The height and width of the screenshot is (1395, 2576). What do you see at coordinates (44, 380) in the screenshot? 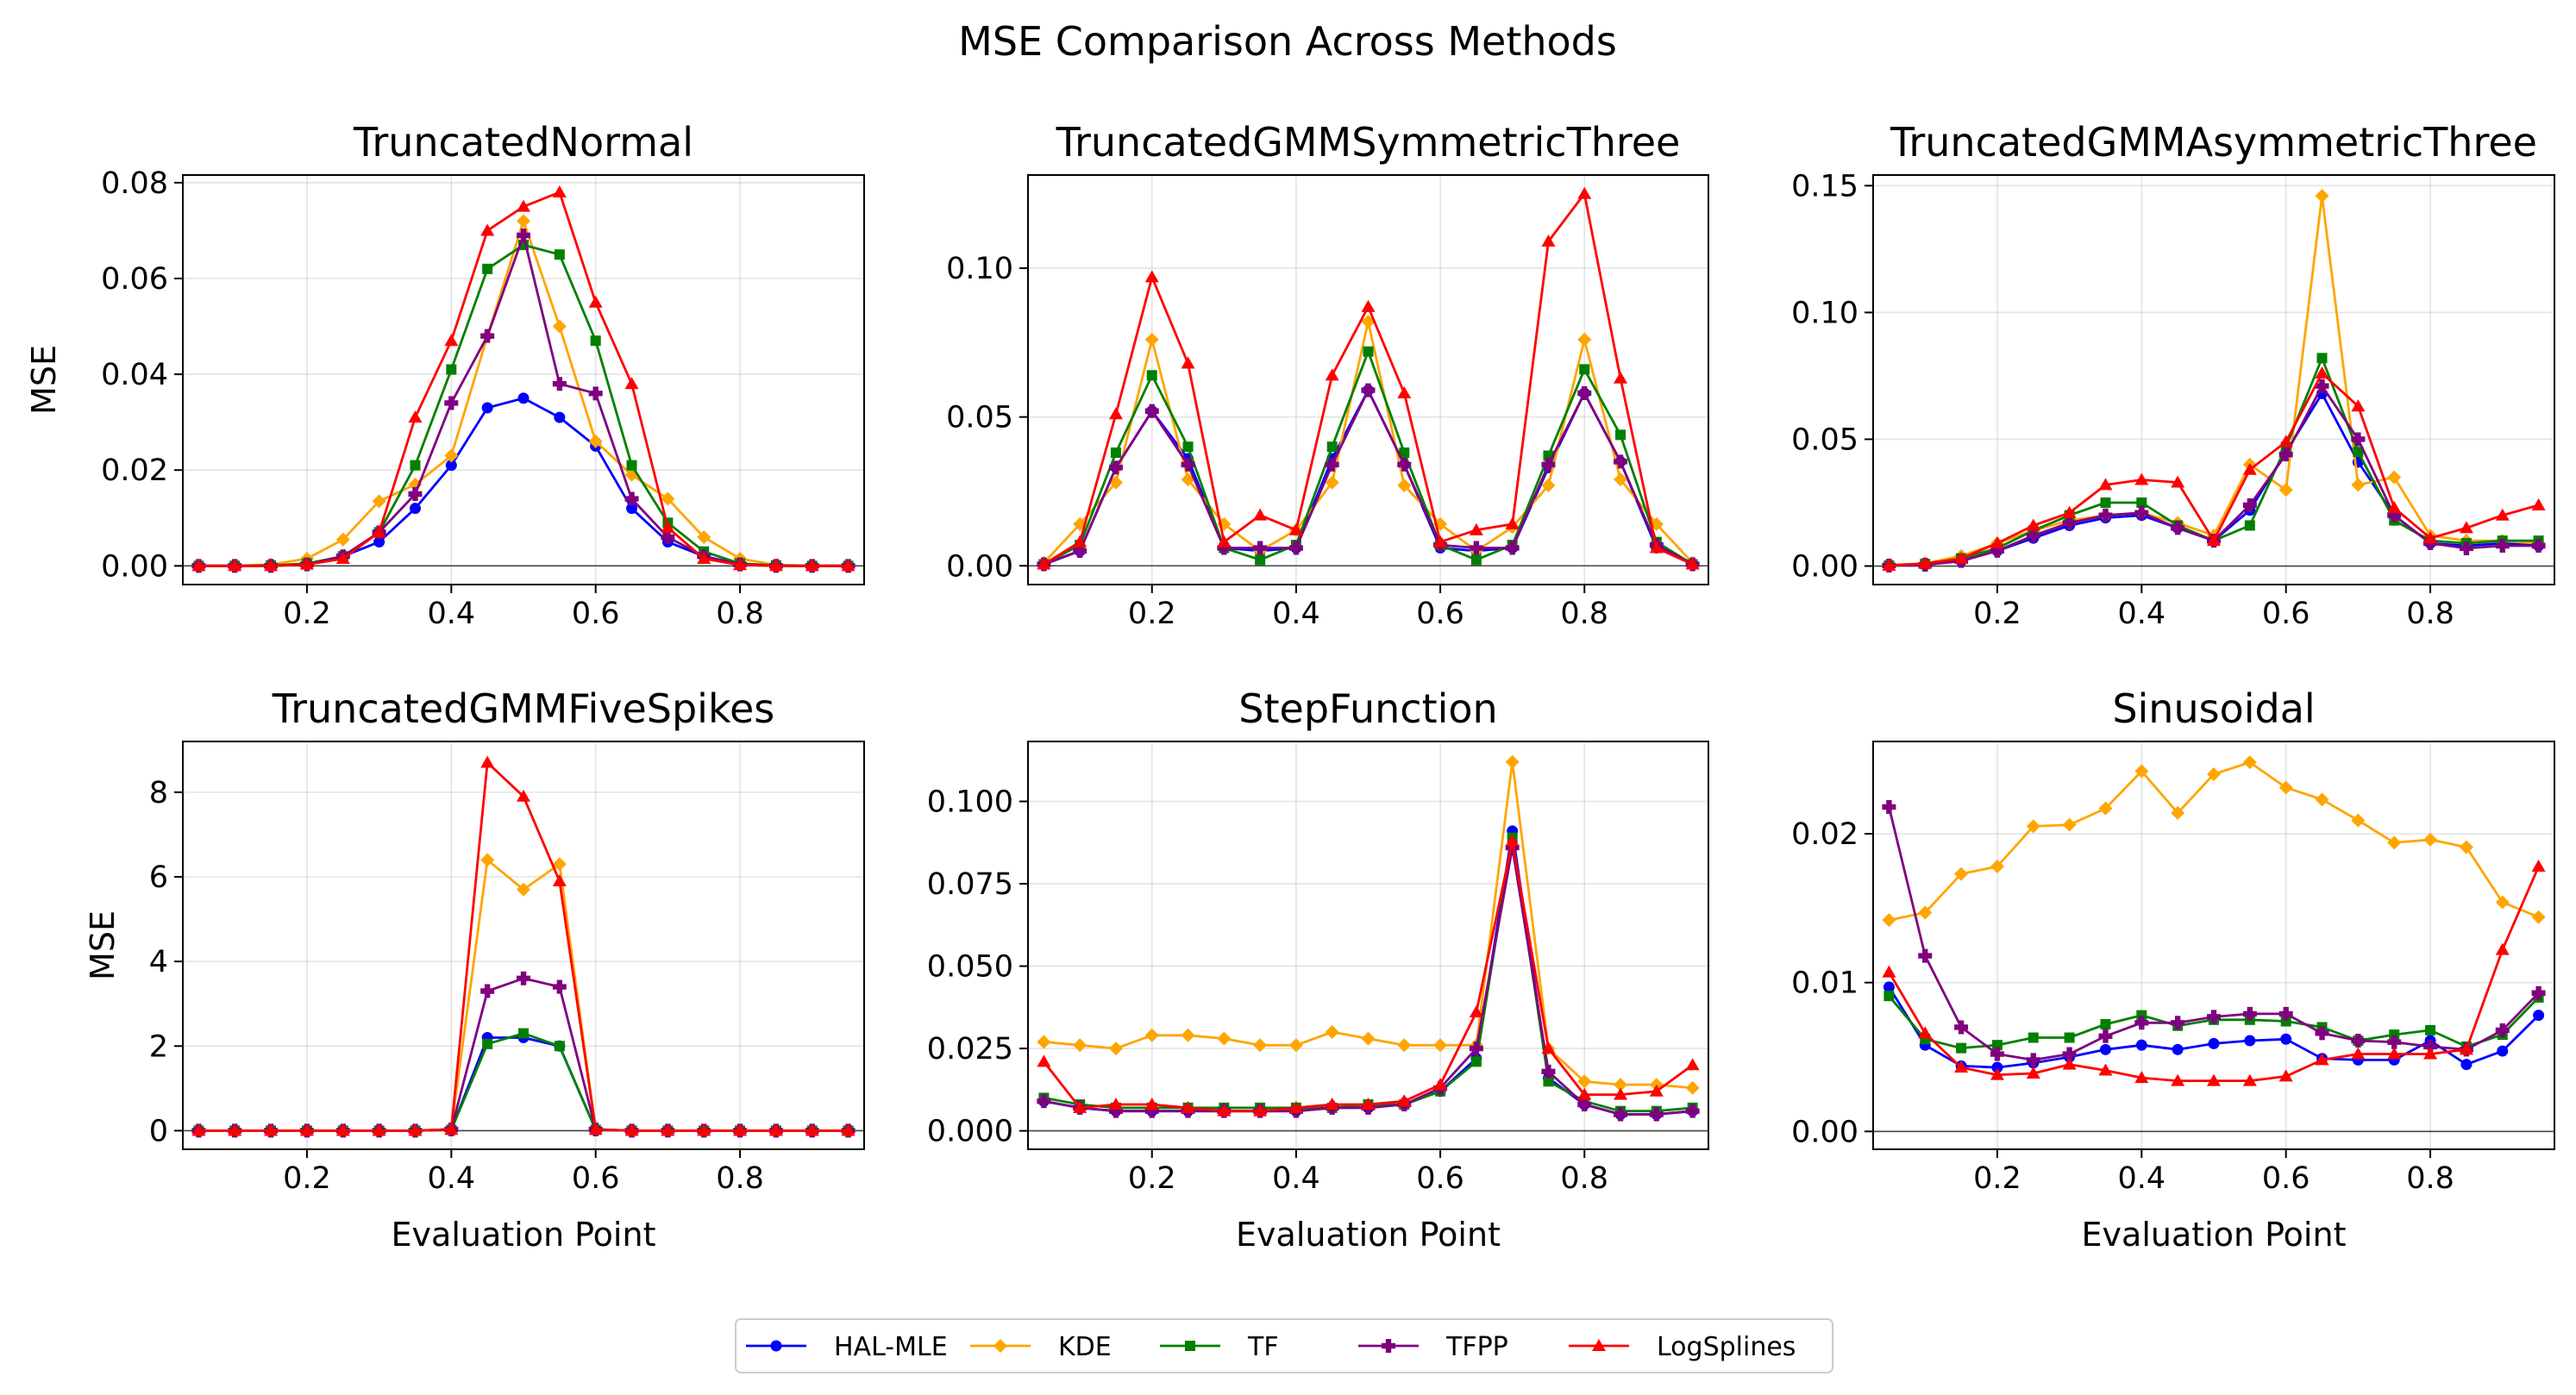
I see `y-axis-label: MSE` at bounding box center [44, 380].